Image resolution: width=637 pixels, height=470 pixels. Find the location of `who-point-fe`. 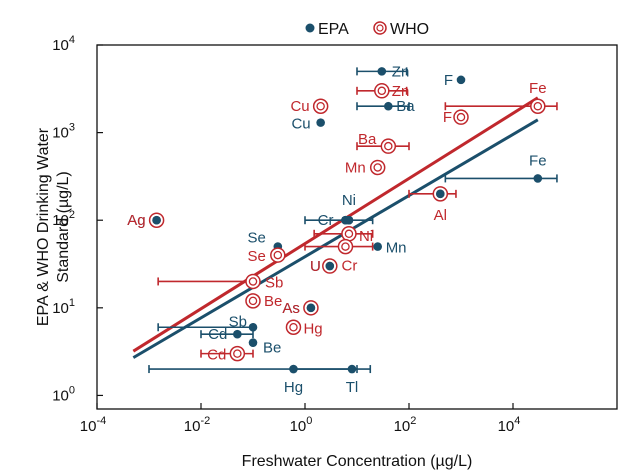

who-point-fe is located at coordinates (538, 106).